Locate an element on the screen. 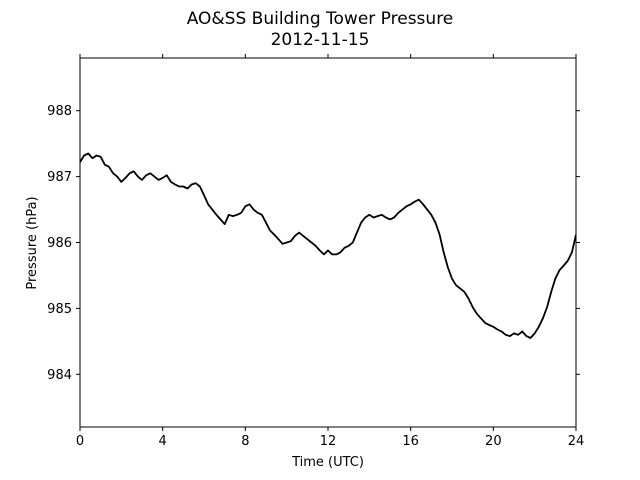  y-tick-label: 985 is located at coordinates (59, 309).